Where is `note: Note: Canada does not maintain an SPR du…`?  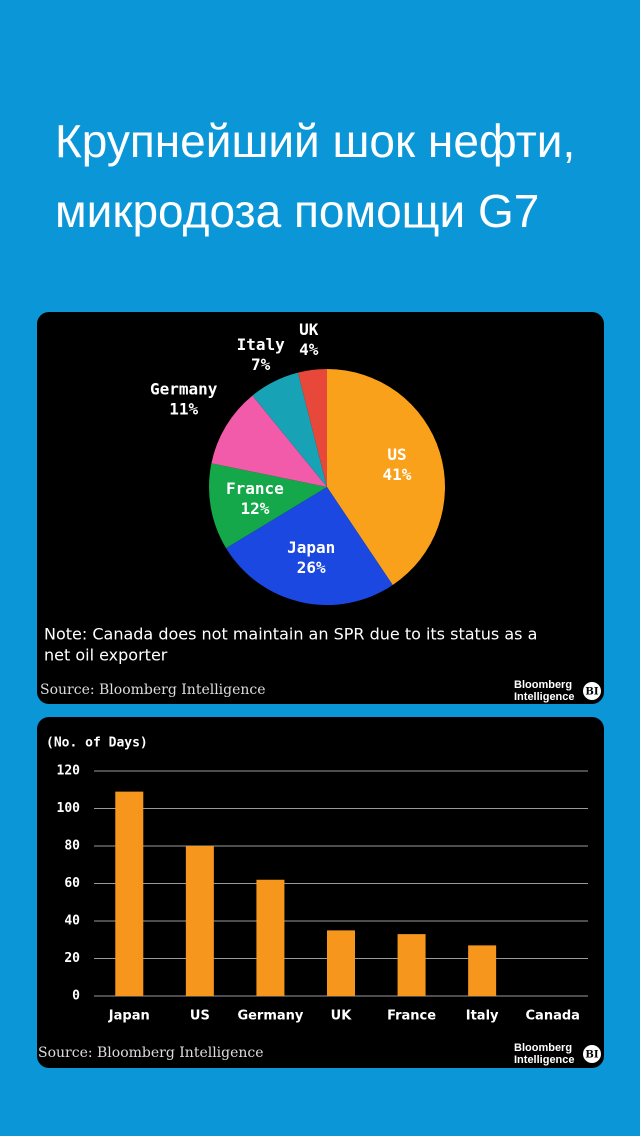
note: Note: Canada does not maintain an SPR du… is located at coordinates (290, 634).